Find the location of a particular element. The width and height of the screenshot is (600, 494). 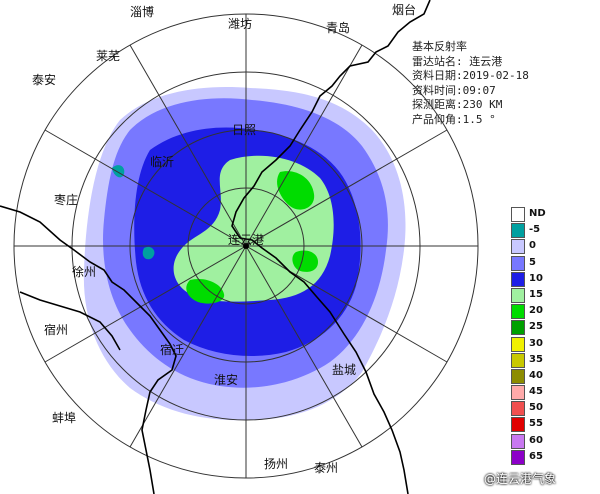

elevation-row: 产品仰角:1.5 ° is located at coordinates (470, 120).